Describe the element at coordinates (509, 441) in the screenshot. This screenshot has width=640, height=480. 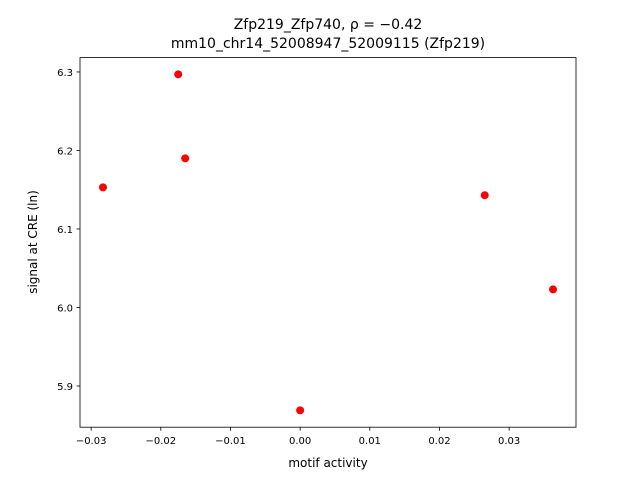
I see `x-tick-label: 0.03` at that location.